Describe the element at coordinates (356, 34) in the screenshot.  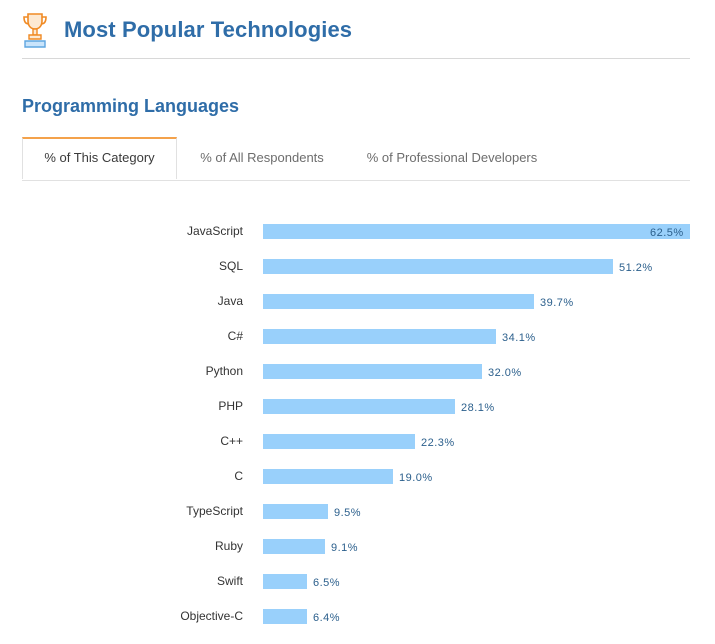
I see `page-header: Most Popular Technologies` at that location.